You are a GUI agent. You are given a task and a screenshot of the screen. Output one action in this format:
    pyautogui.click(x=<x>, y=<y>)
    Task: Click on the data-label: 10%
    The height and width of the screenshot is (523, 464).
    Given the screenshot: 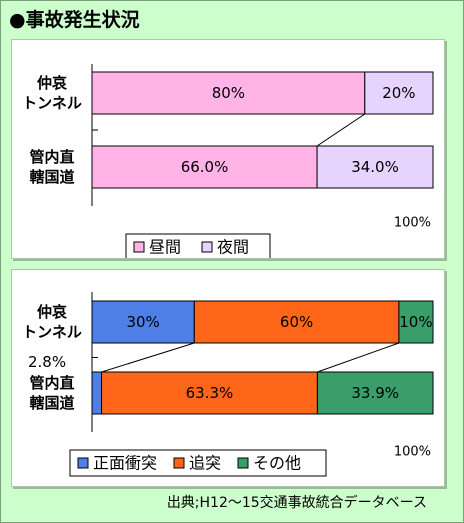 What is the action you would take?
    pyautogui.click(x=415, y=322)
    